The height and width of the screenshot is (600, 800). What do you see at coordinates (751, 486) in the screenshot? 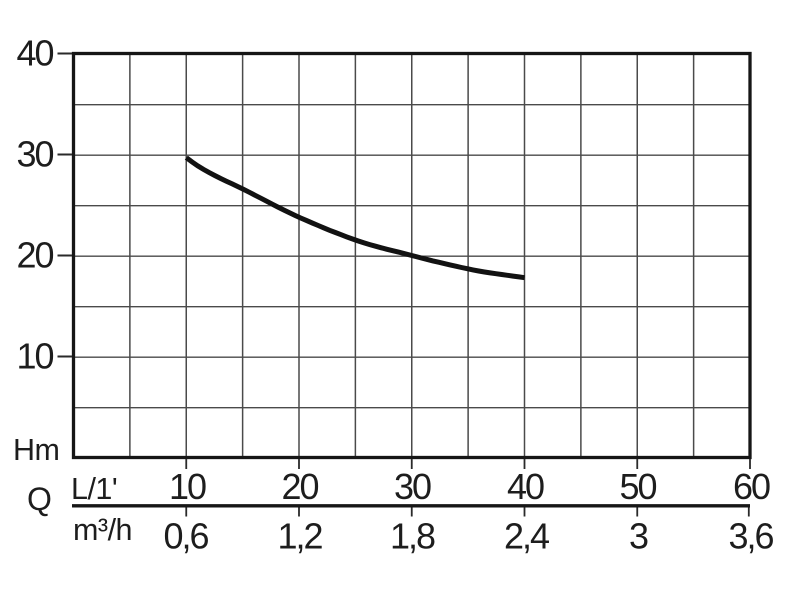
I see `svg-text: 60` at bounding box center [751, 486].